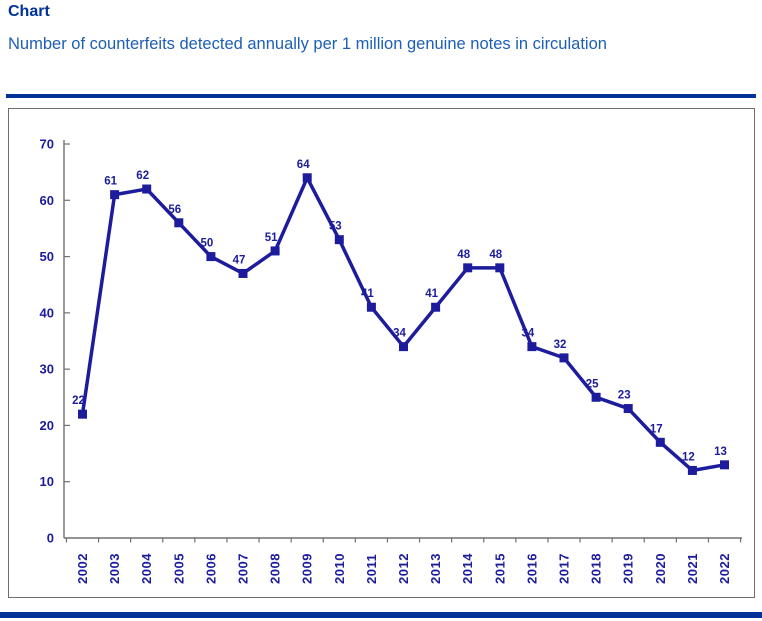 The width and height of the screenshot is (762, 621). I want to click on data-point-2013, so click(436, 307).